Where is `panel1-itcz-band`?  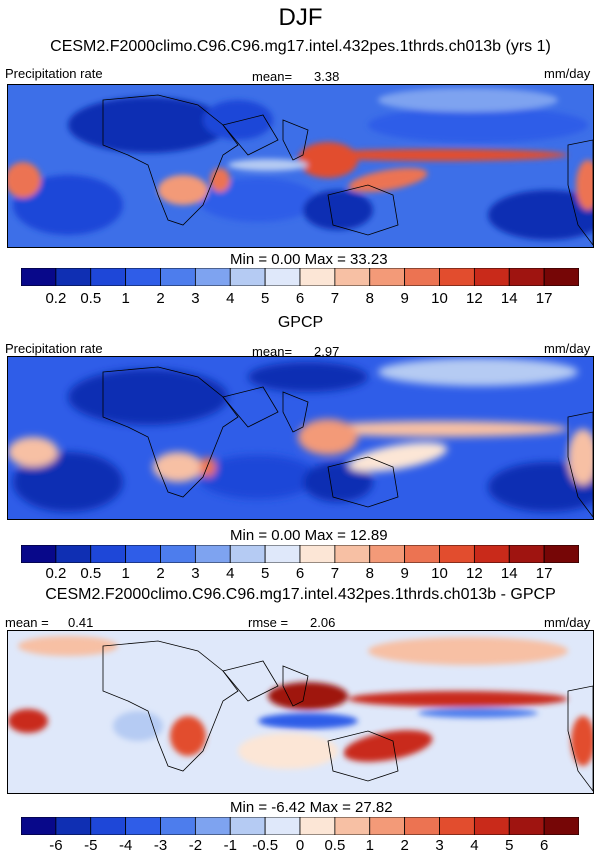
panel1-itcz-band is located at coordinates (438, 155).